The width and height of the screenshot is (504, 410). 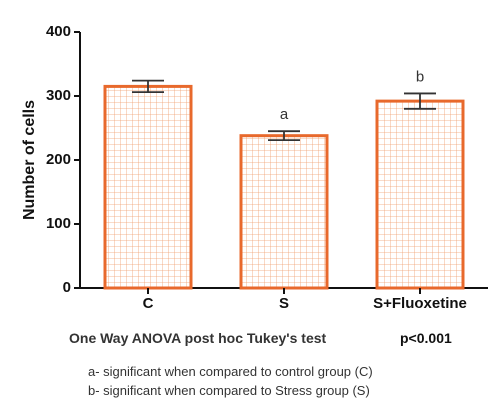 What do you see at coordinates (58, 95) in the screenshot?
I see `y-tick-label: 300` at bounding box center [58, 95].